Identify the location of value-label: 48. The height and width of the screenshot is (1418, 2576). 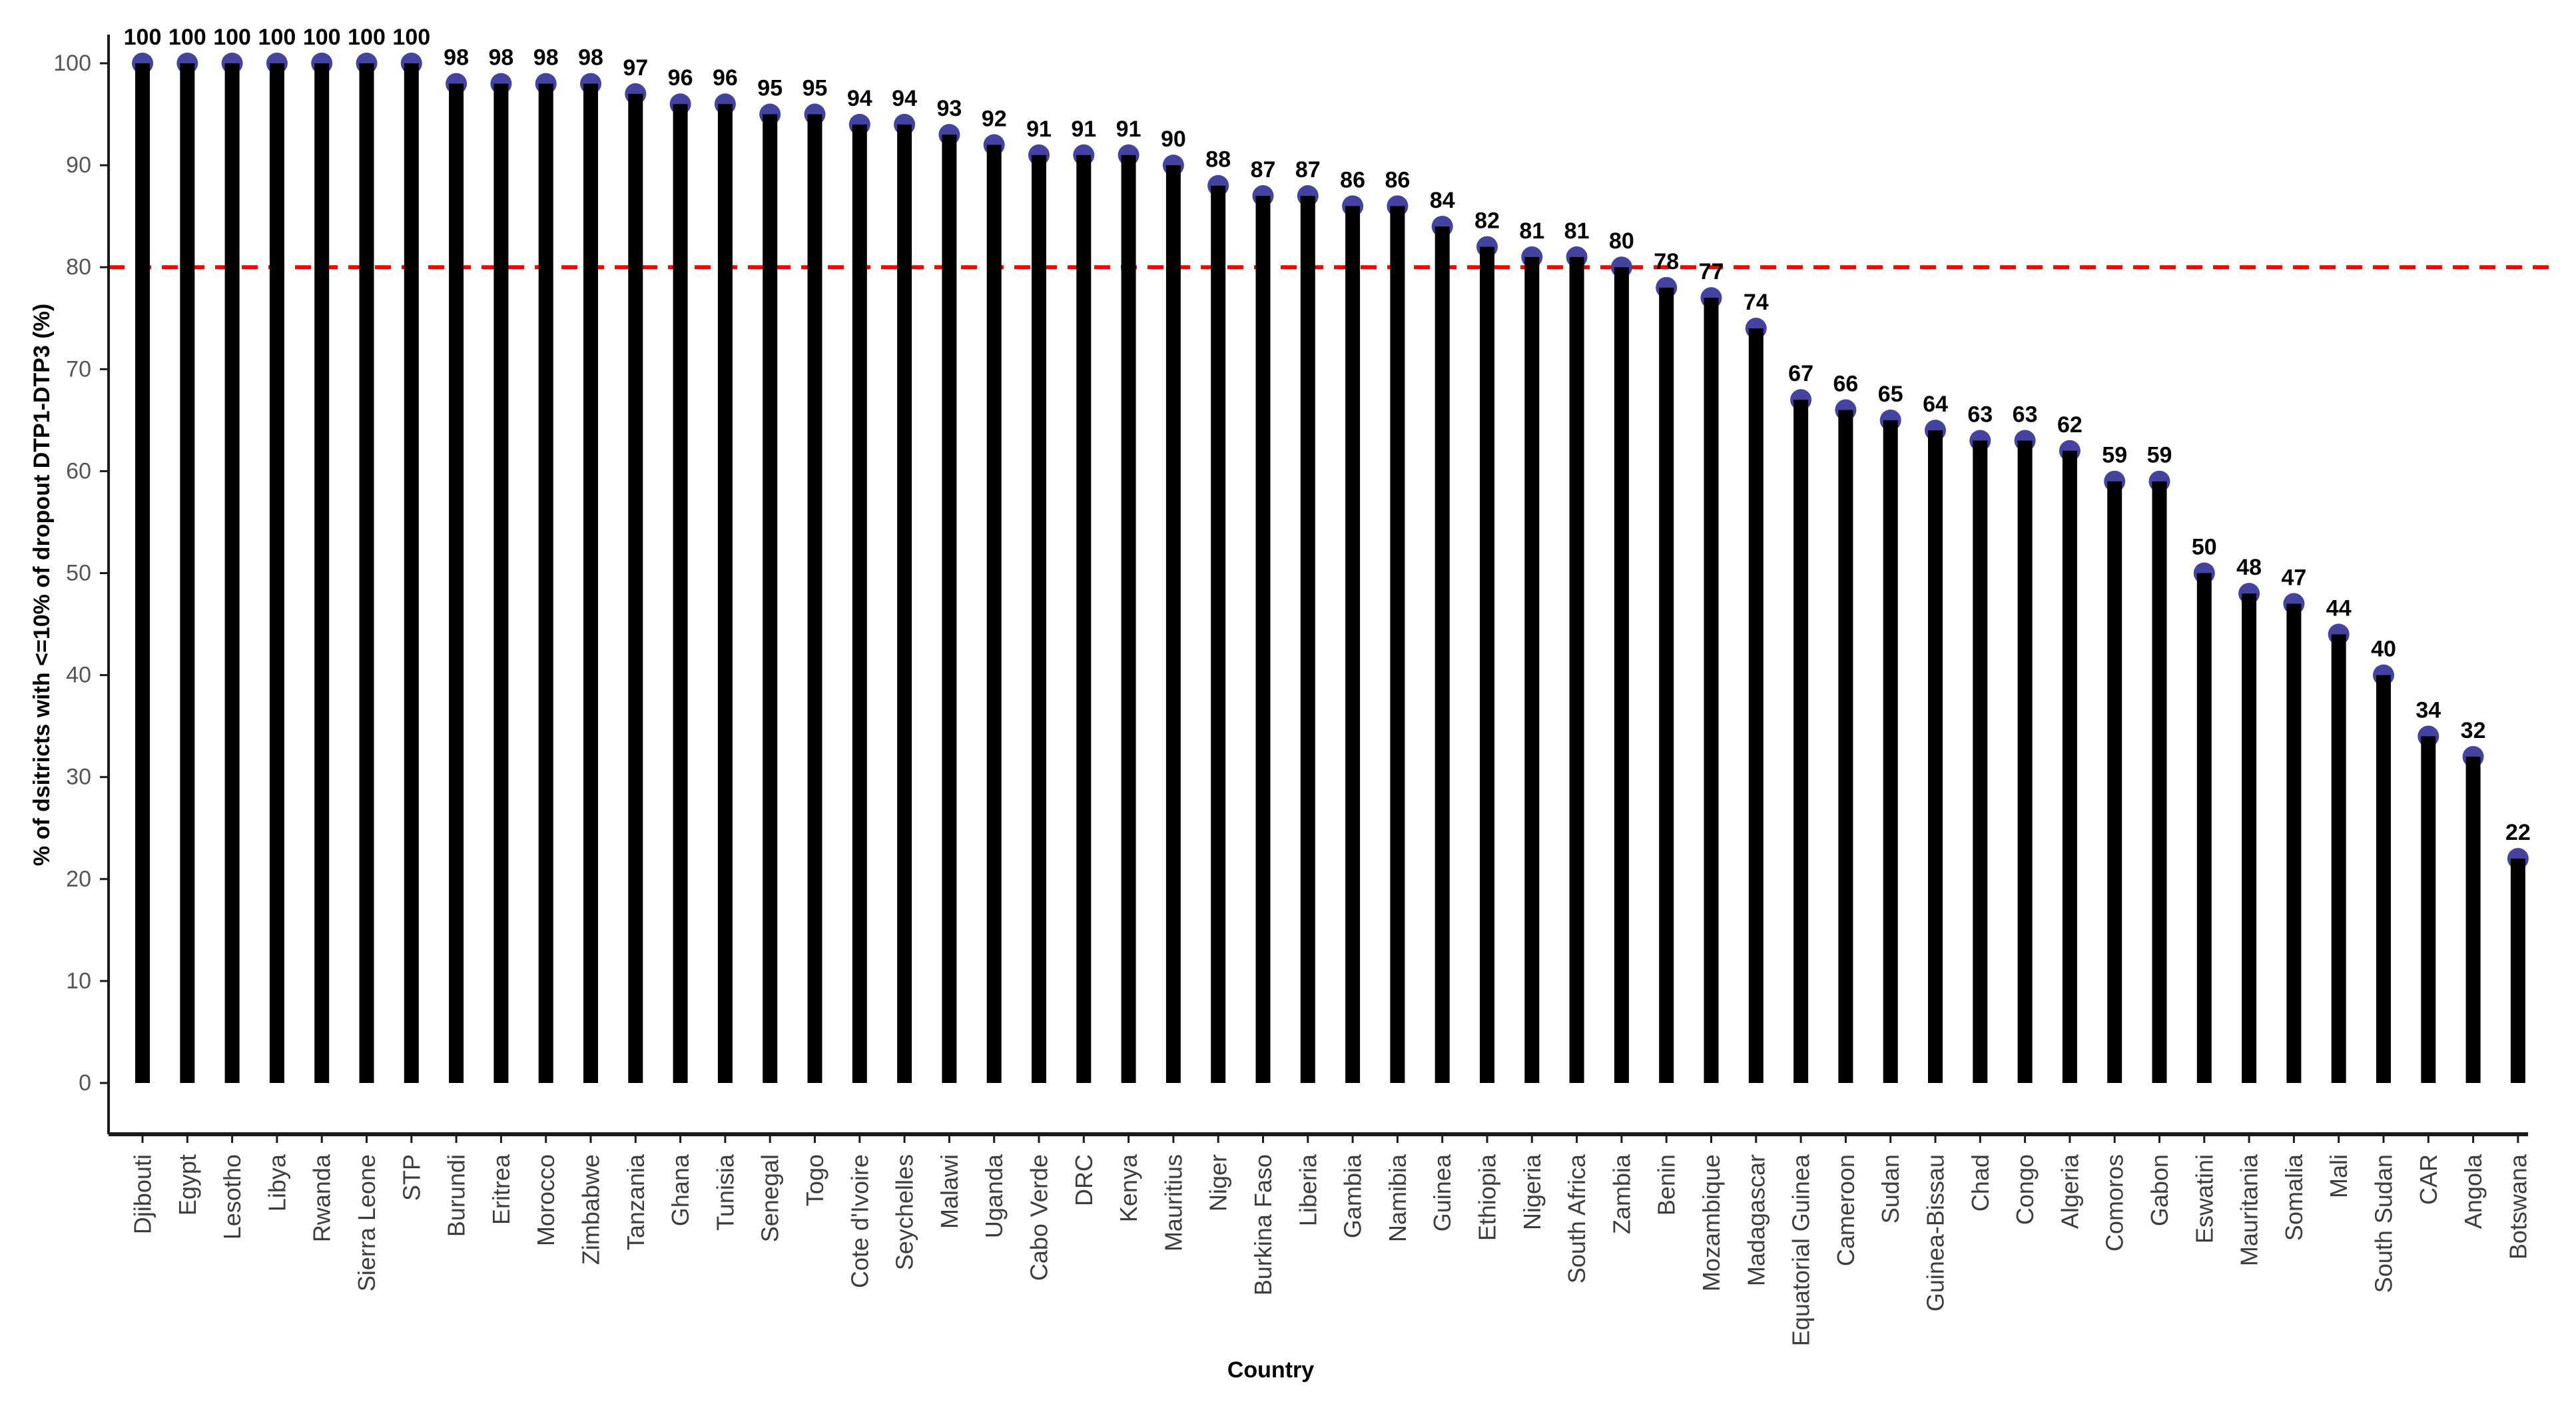
(2249, 567).